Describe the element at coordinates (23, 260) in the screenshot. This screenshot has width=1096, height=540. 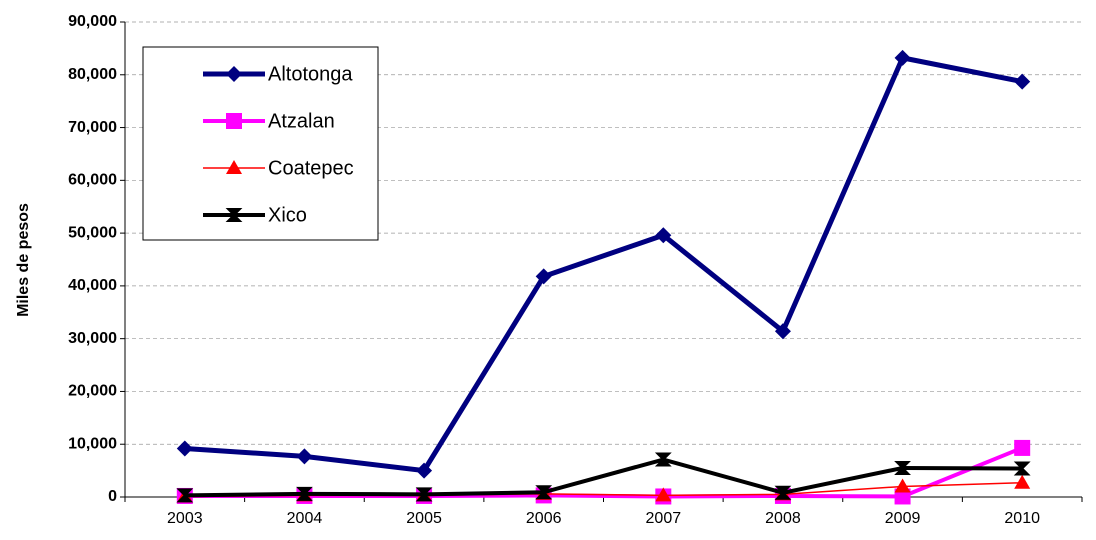
I see `y-axis-title: Miles de pesos` at that location.